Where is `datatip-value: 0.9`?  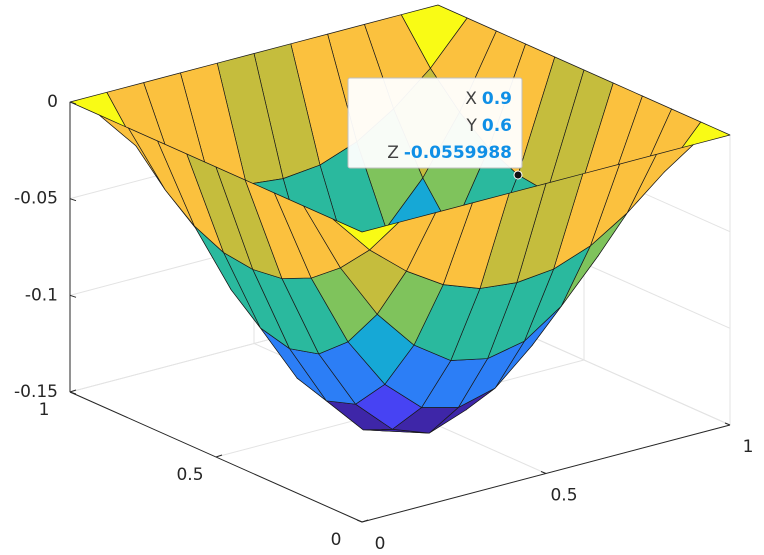 datatip-value: 0.9 is located at coordinates (497, 99).